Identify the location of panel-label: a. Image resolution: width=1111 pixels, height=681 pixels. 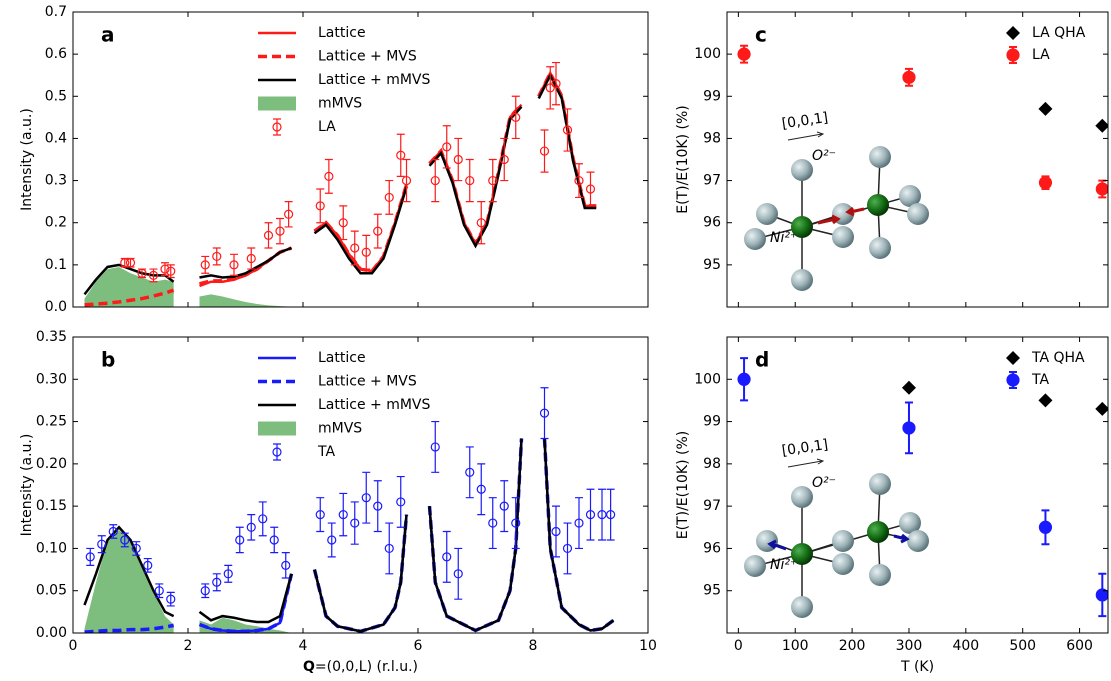
(108, 35).